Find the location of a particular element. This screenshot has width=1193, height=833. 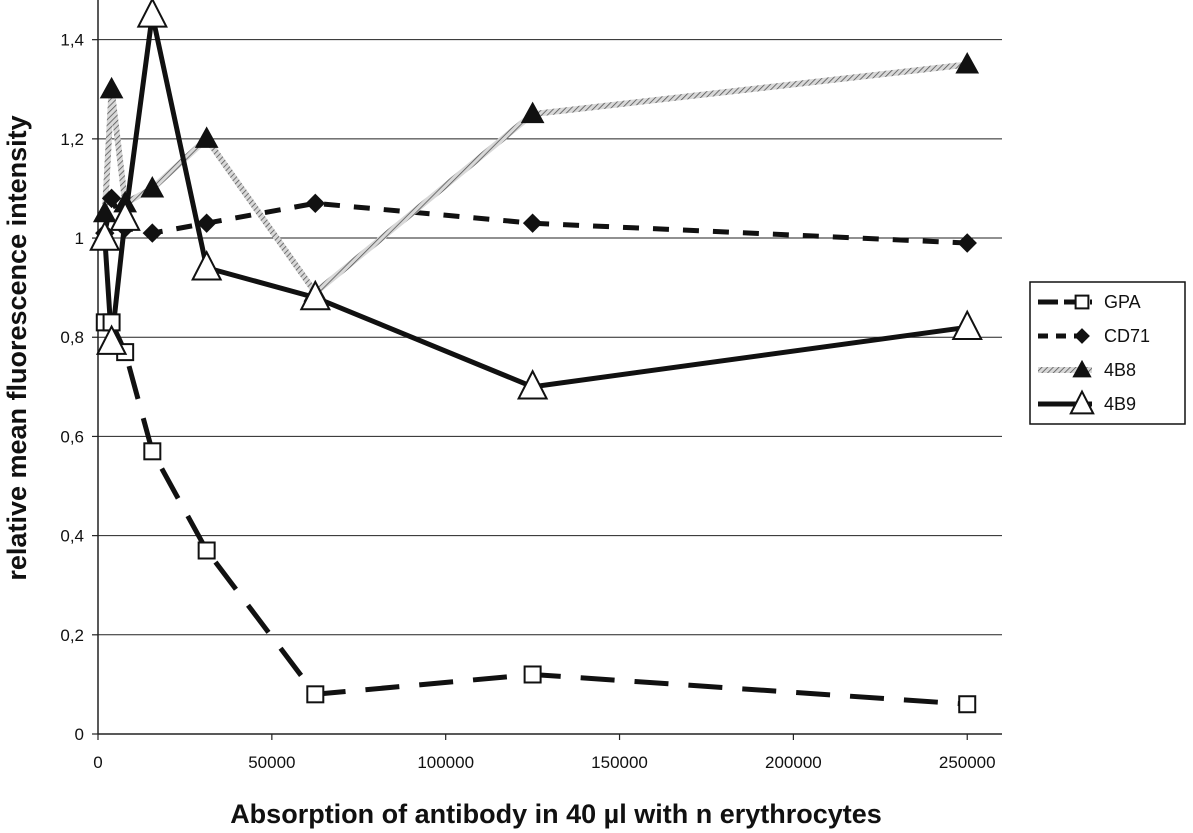

x-tick-label: 100000 is located at coordinates (445, 762).